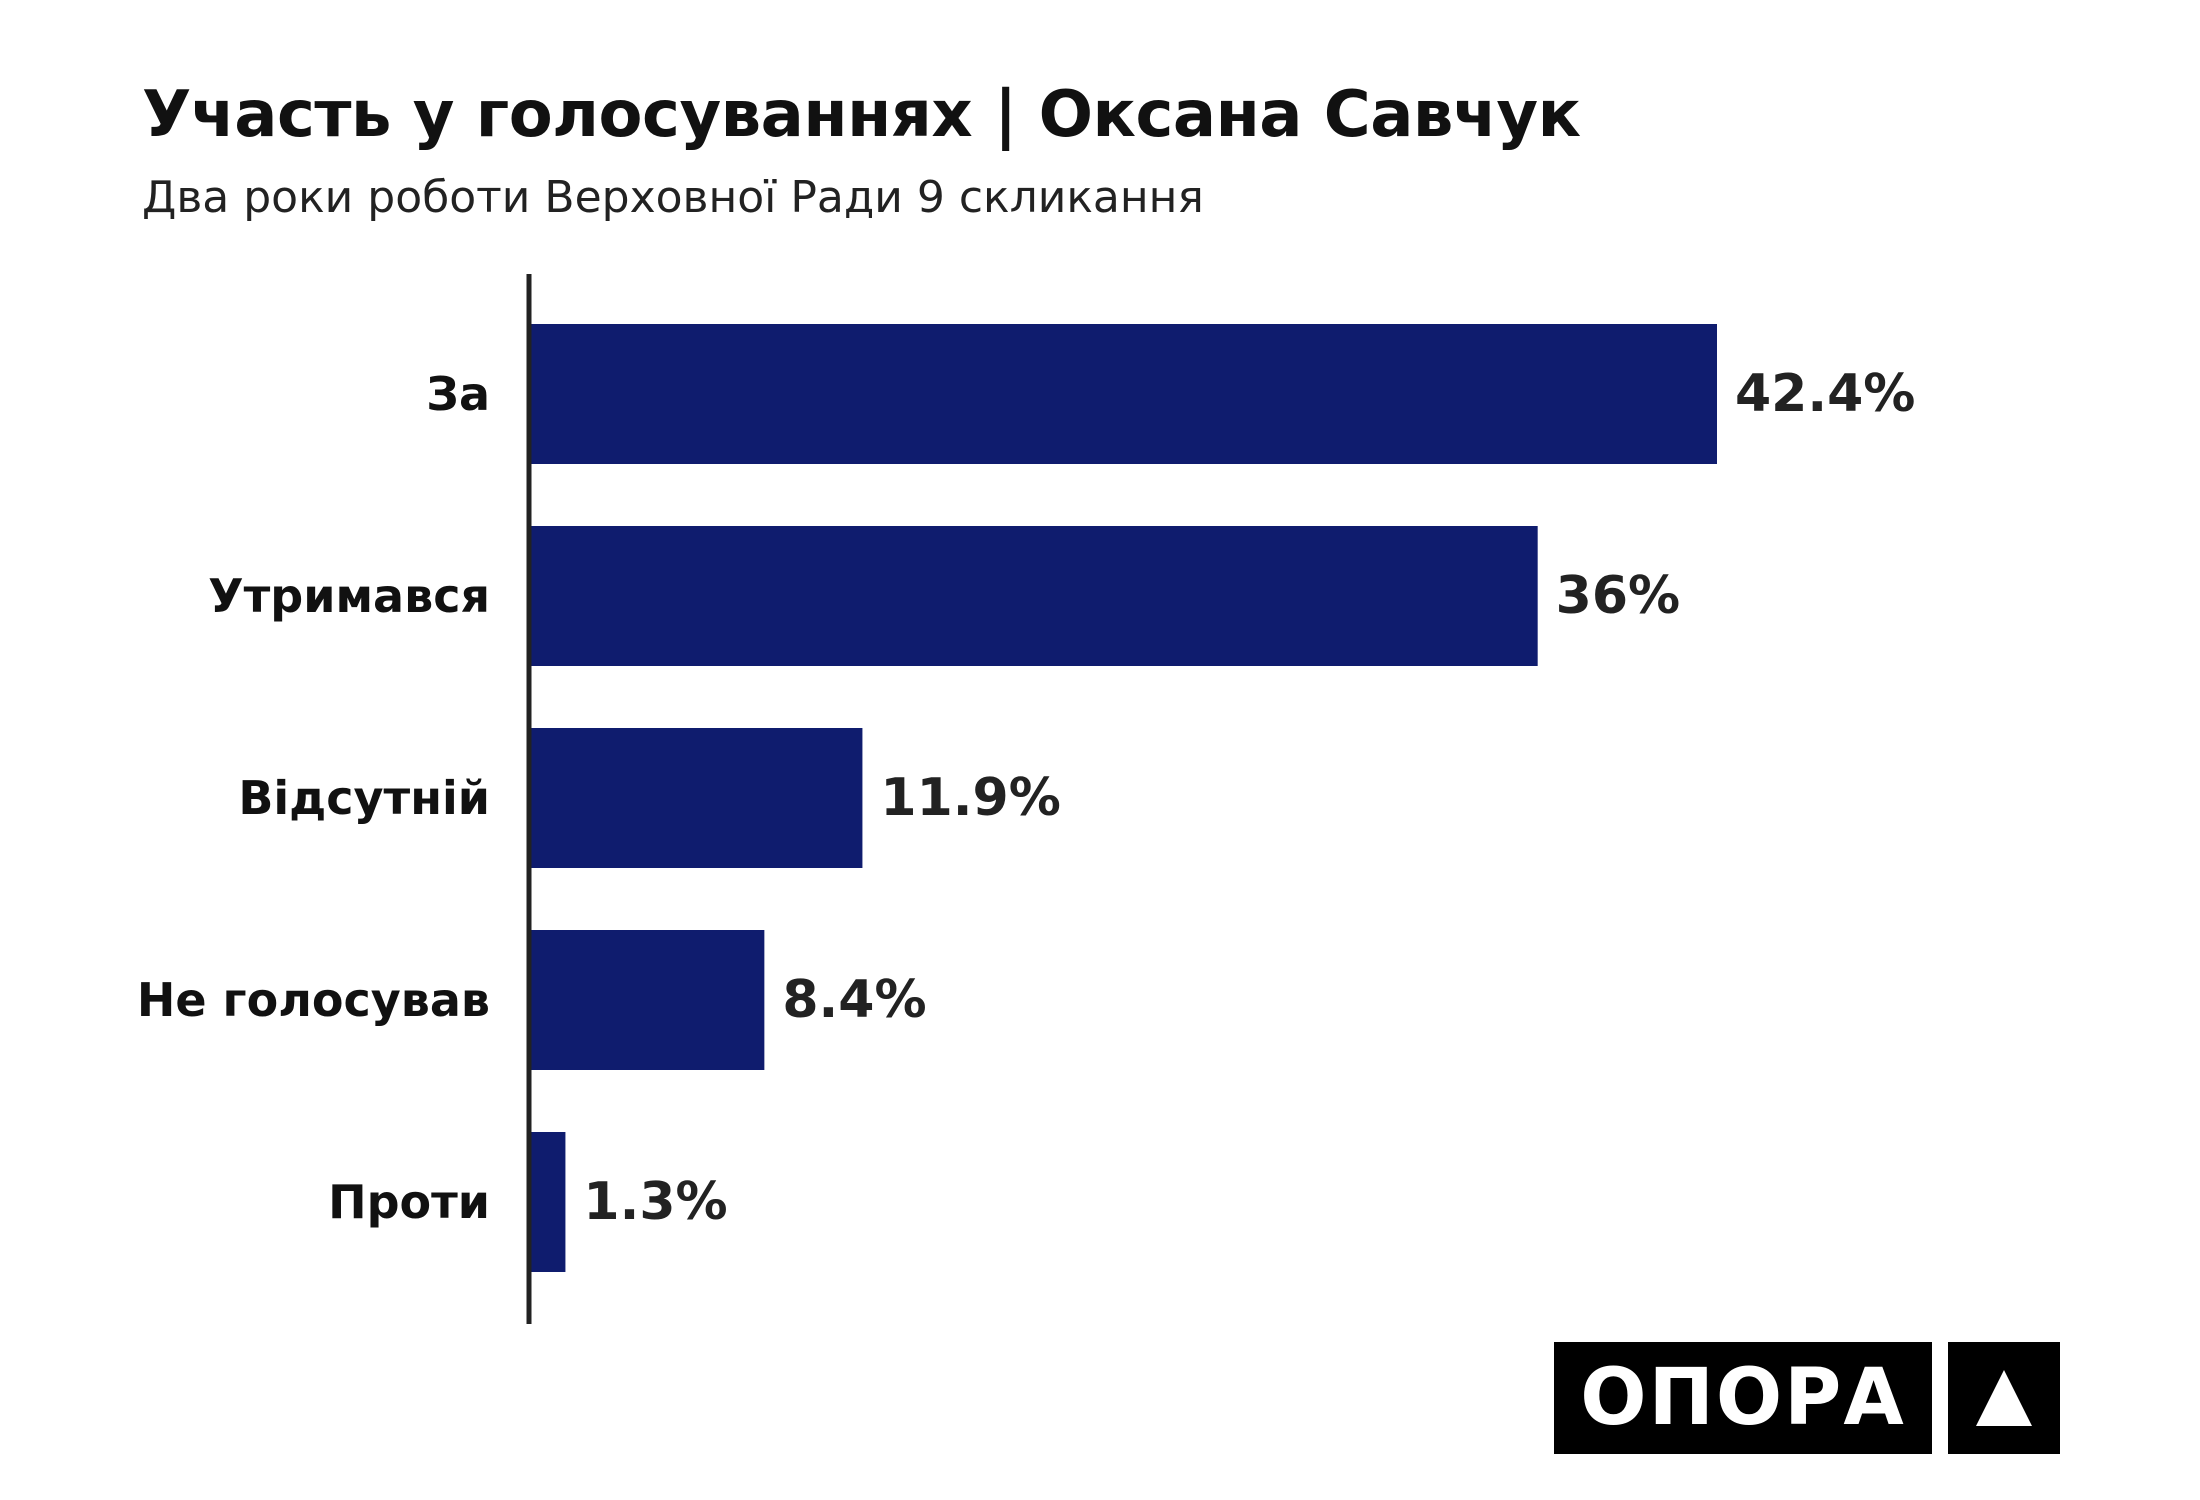  I want to click on value-label: 1.3%, so click(655, 1202).